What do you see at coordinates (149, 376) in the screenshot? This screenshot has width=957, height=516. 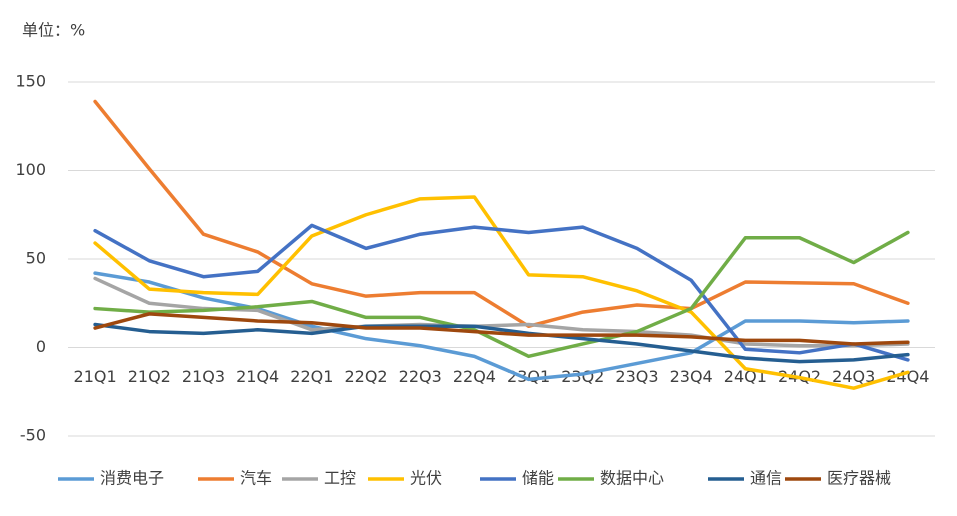 I see `x-tick-label: 21Q2` at bounding box center [149, 376].